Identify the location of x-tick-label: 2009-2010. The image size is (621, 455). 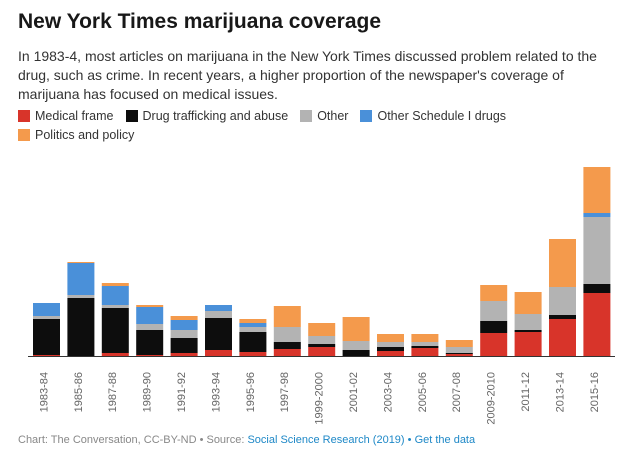
(492, 398).